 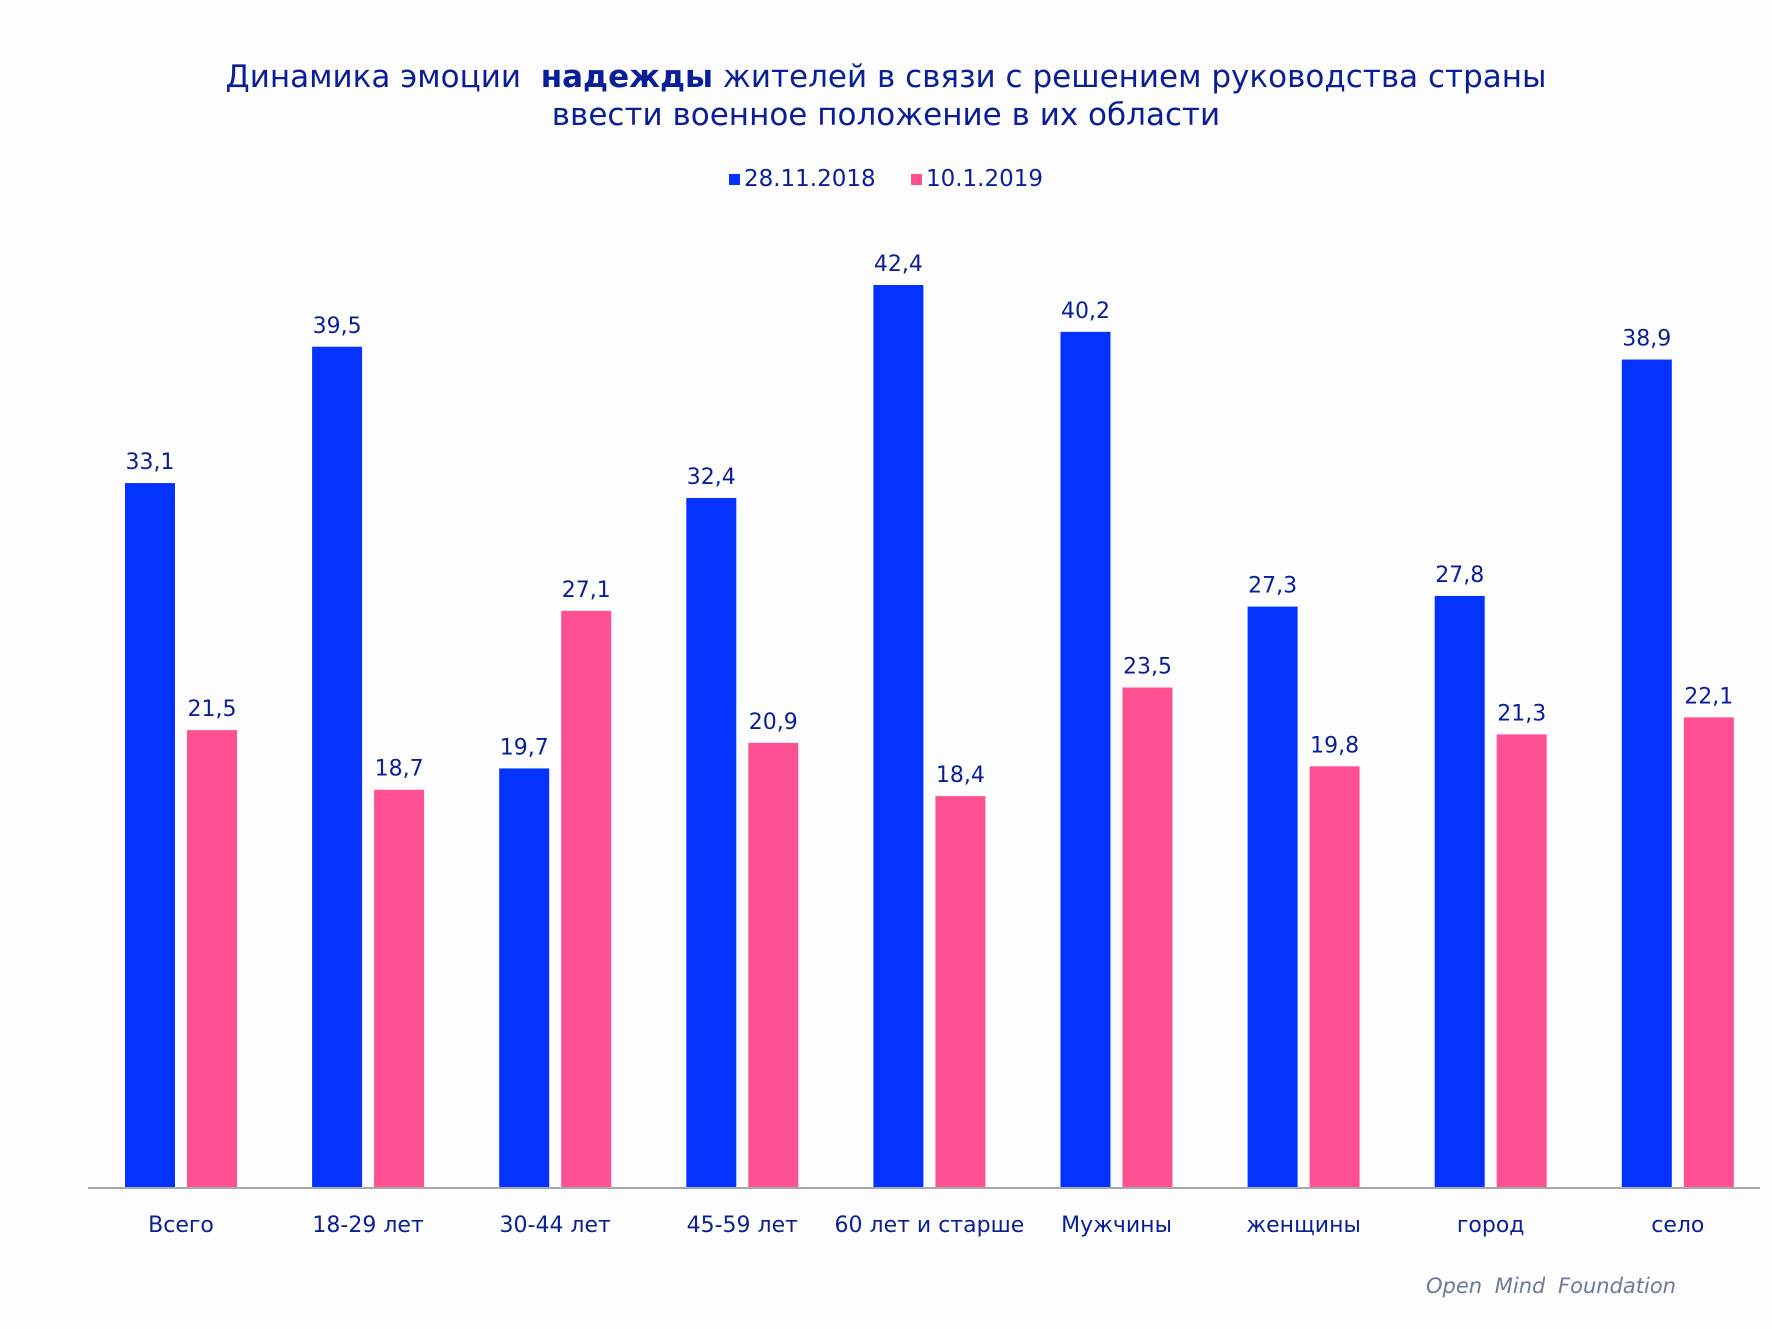 What do you see at coordinates (1521, 713) in the screenshot?
I see `data-label-series-2: 21,3` at bounding box center [1521, 713].